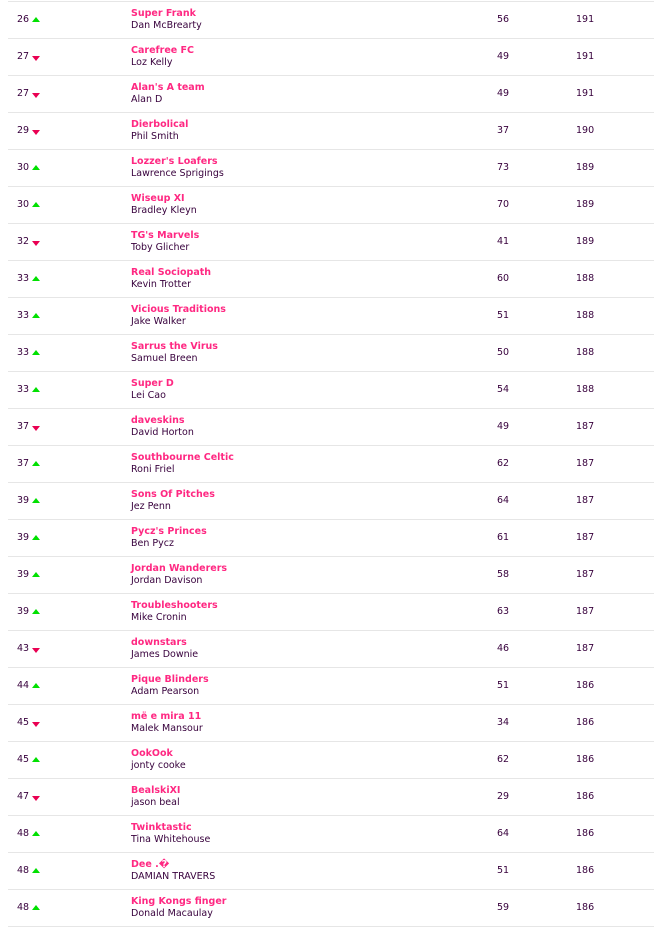  I want to click on team-name-link: Pique Blinders, so click(170, 679).